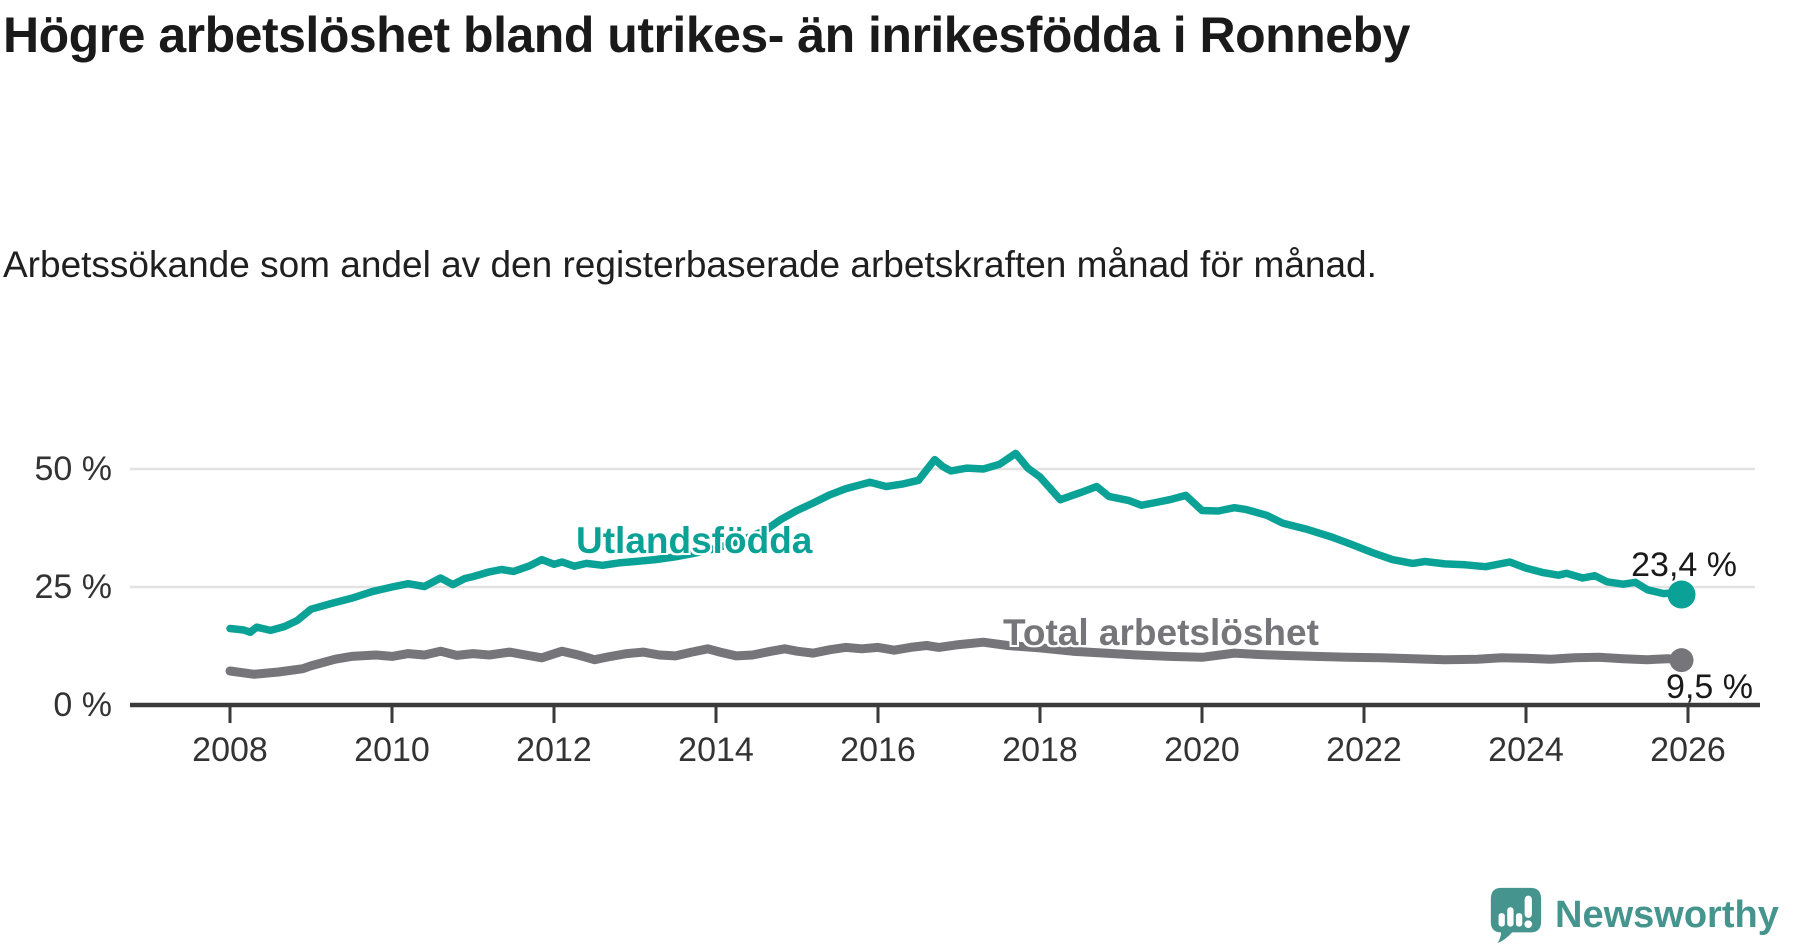 Image resolution: width=1800 pixels, height=948 pixels. What do you see at coordinates (1684, 565) in the screenshot?
I see `end-value-label-utlandsfodda: 23,4 %` at bounding box center [1684, 565].